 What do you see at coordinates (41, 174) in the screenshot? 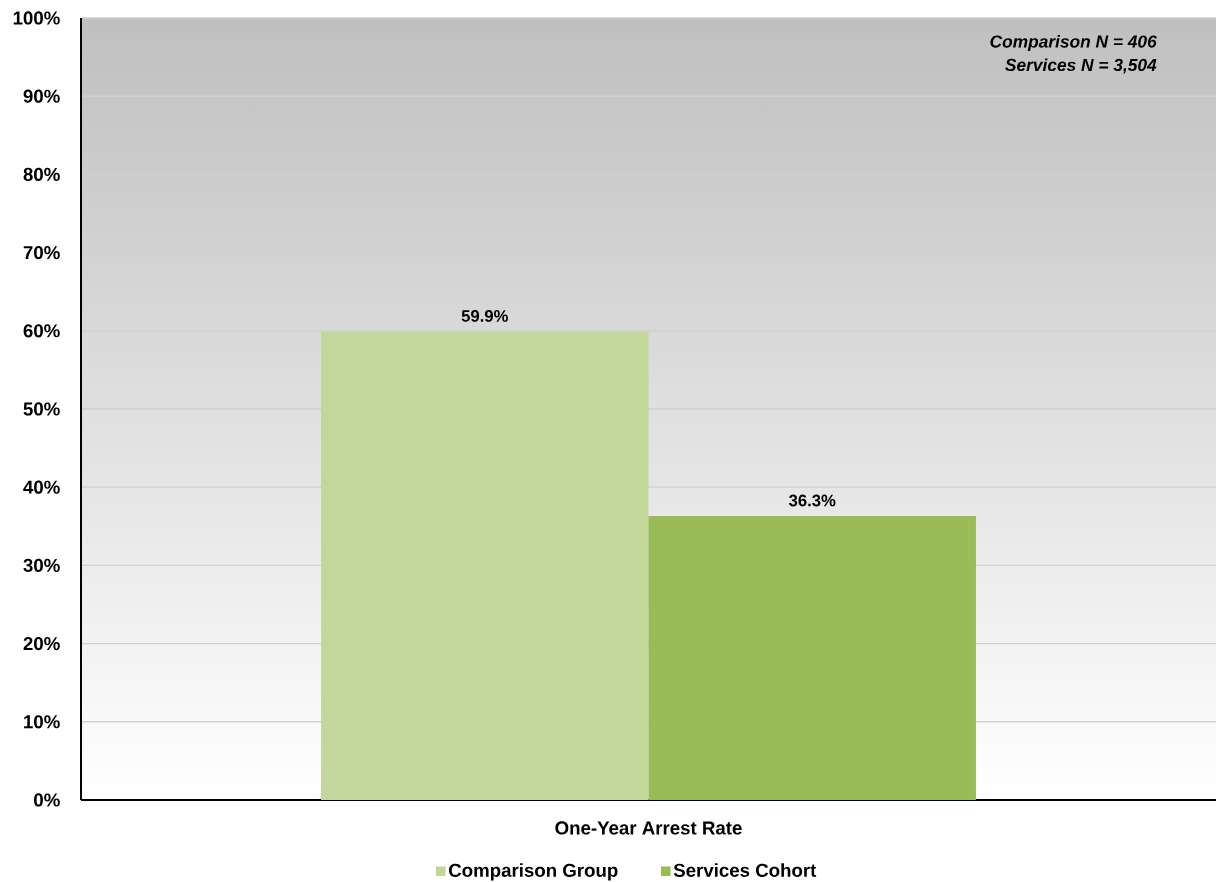
I see `y-tick-label: 80%` at bounding box center [41, 174].